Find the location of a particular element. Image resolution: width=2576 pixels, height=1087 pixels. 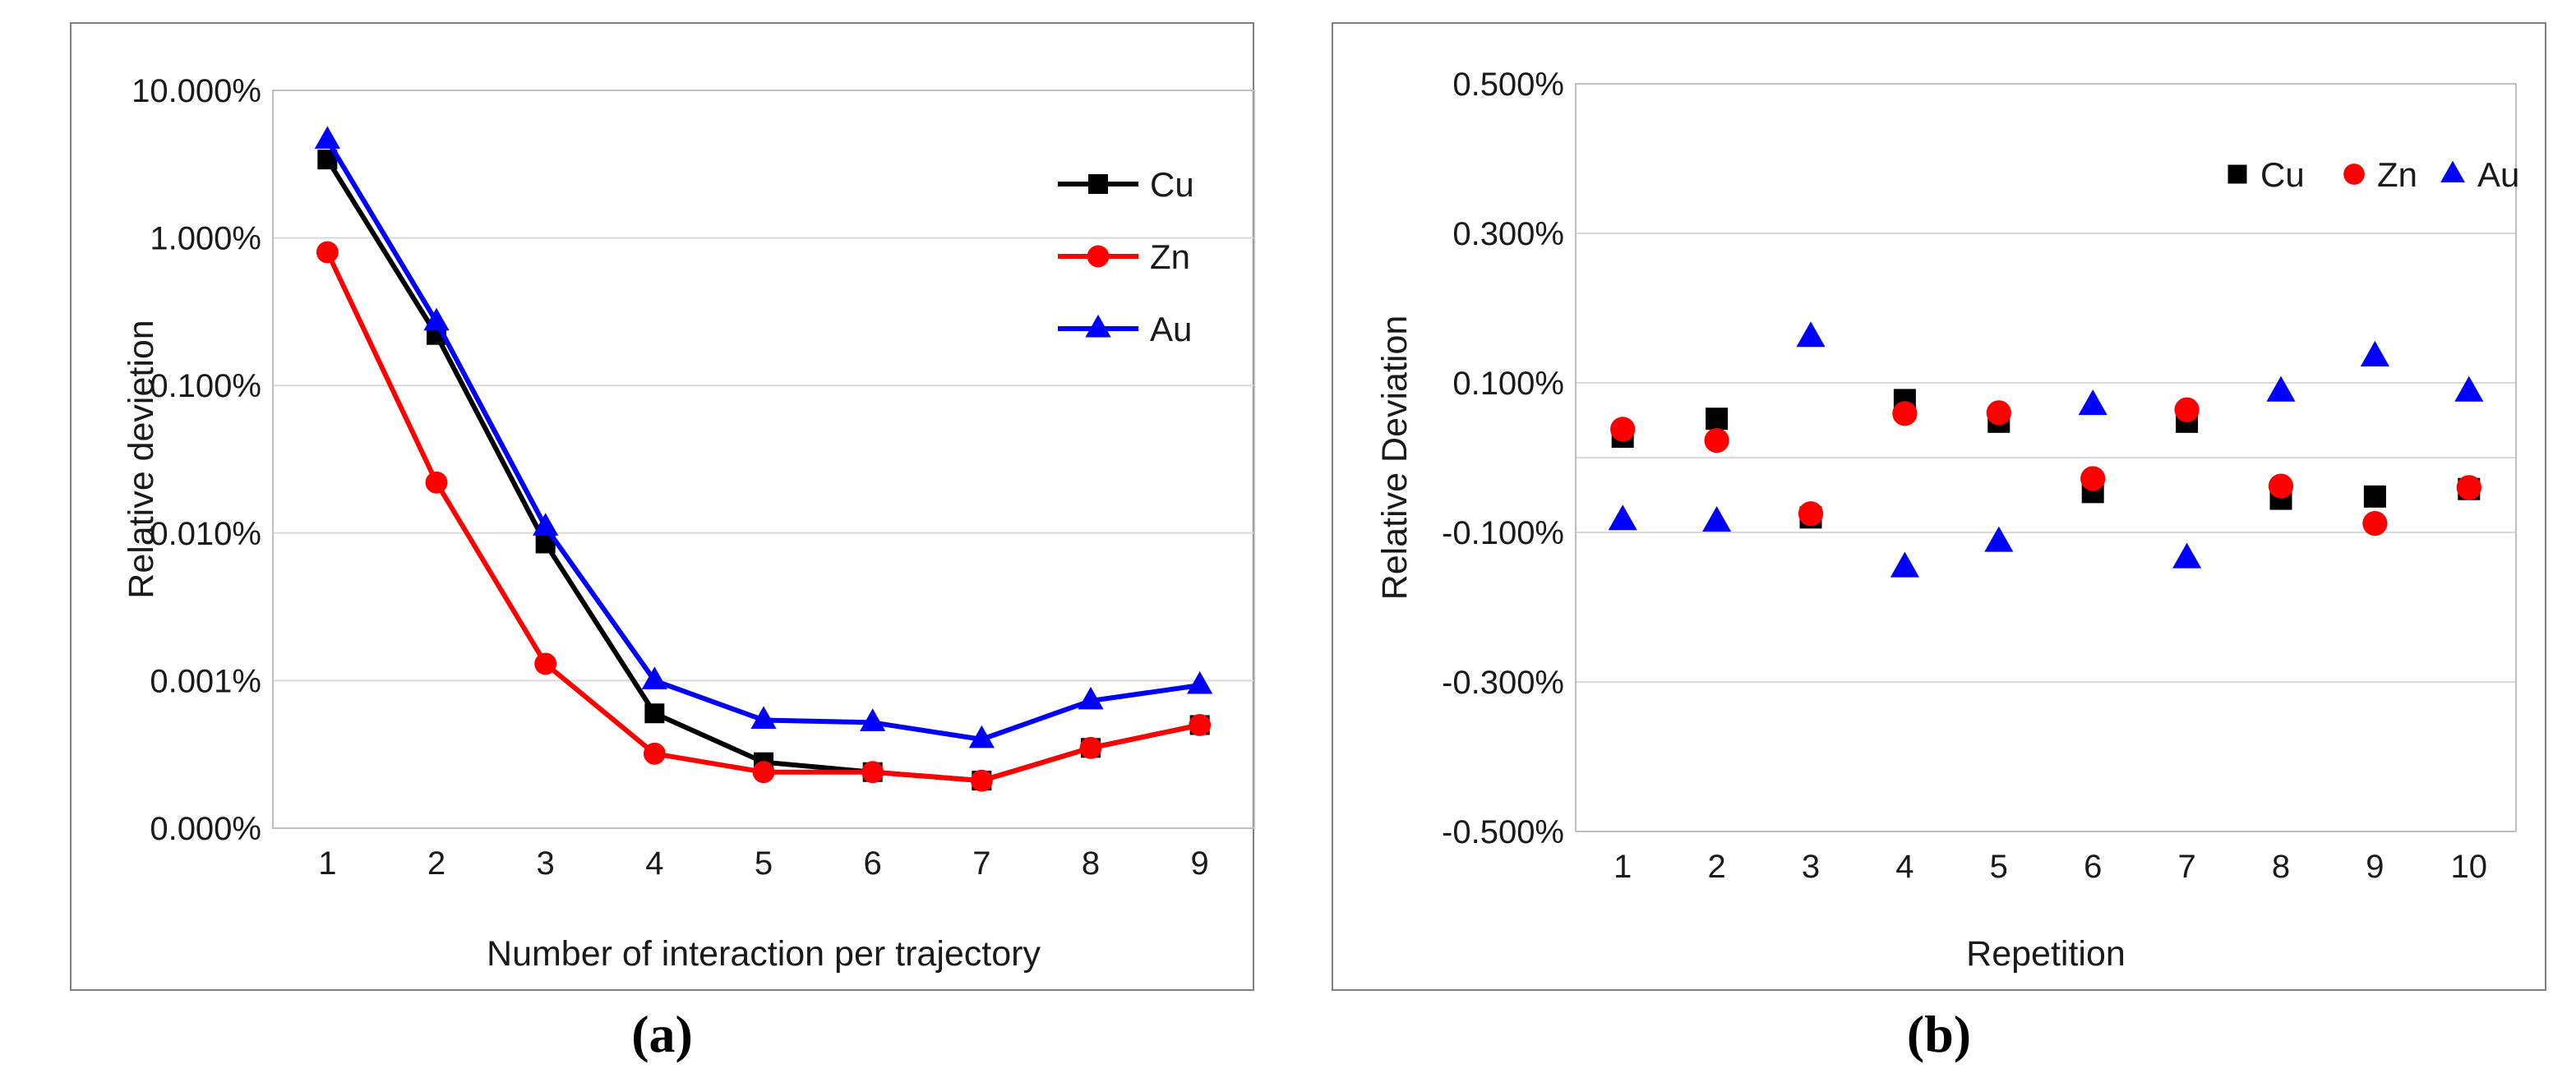

legend-marker-Cu is located at coordinates (1098, 184).